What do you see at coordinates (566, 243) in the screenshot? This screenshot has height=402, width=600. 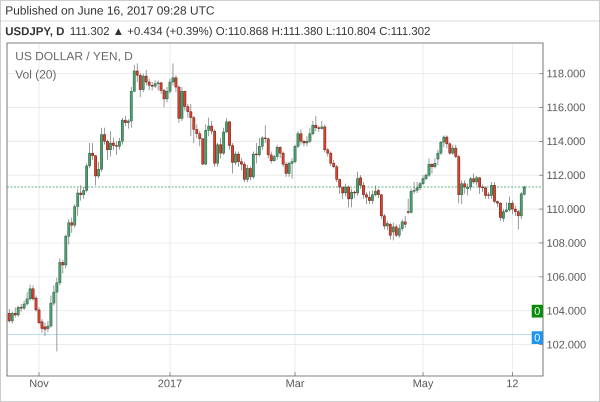 I see `y-tick-label: 108.000` at bounding box center [566, 243].